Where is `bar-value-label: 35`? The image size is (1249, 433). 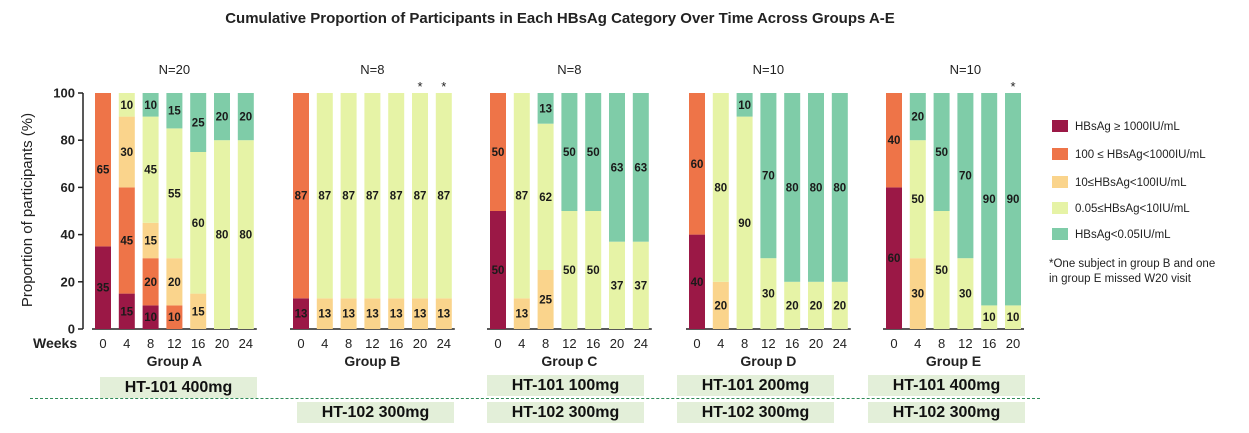
bar-value-label: 35 is located at coordinates (103, 289).